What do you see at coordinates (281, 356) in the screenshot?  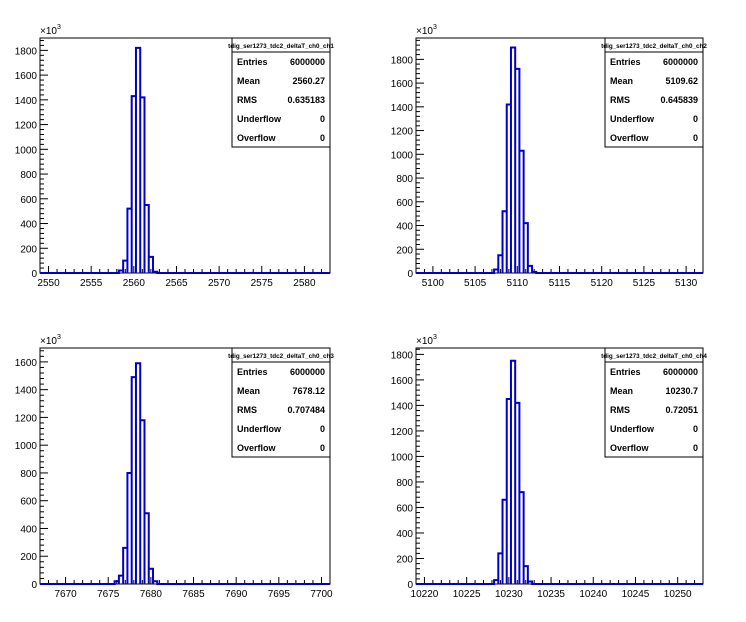 I see `stats-box-title: tdig_ser1273_tdc2_deltaT_ch0_ch3` at bounding box center [281, 356].